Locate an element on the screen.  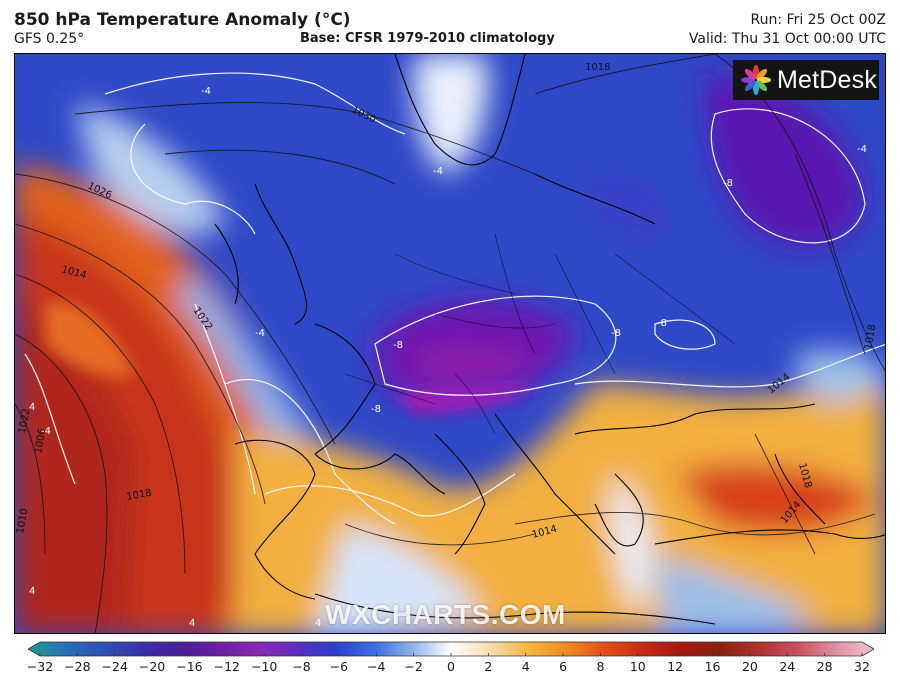
isobar-label: 1022 is located at coordinates (24, 421).